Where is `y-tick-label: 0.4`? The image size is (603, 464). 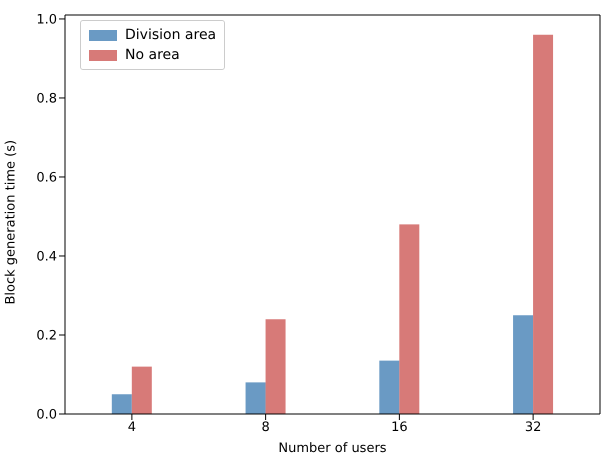 y-tick-label: 0.4 is located at coordinates (46, 257).